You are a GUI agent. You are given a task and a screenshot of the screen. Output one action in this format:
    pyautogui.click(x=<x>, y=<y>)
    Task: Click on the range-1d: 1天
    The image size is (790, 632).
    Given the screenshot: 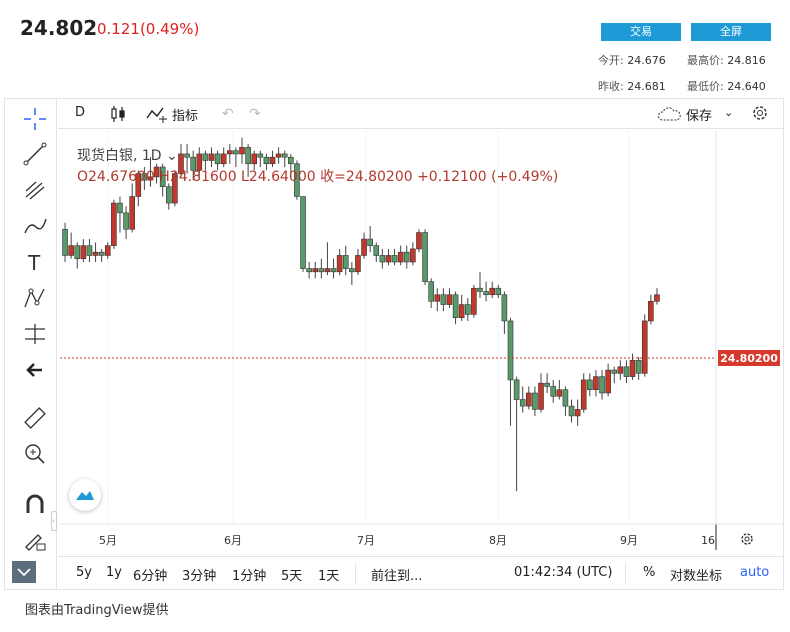 What is the action you would take?
    pyautogui.click(x=329, y=576)
    